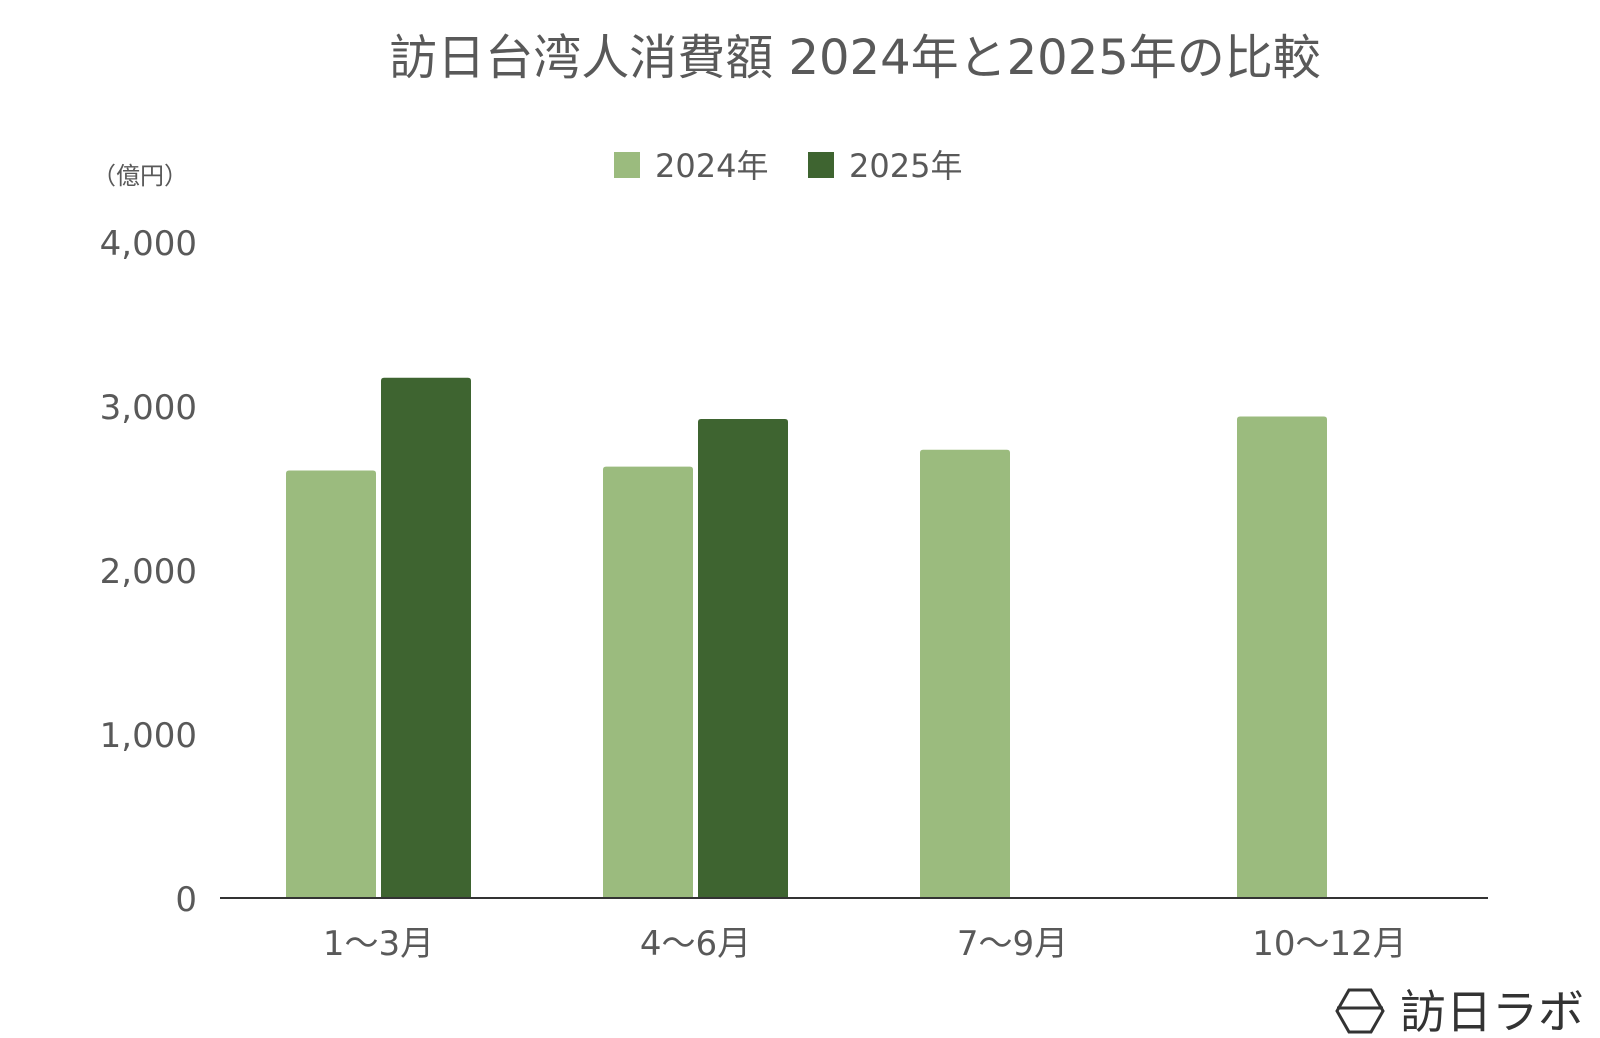 The height and width of the screenshot is (1038, 1600). What do you see at coordinates (148, 736) in the screenshot?
I see `y-tick-label: 1,000` at bounding box center [148, 736].